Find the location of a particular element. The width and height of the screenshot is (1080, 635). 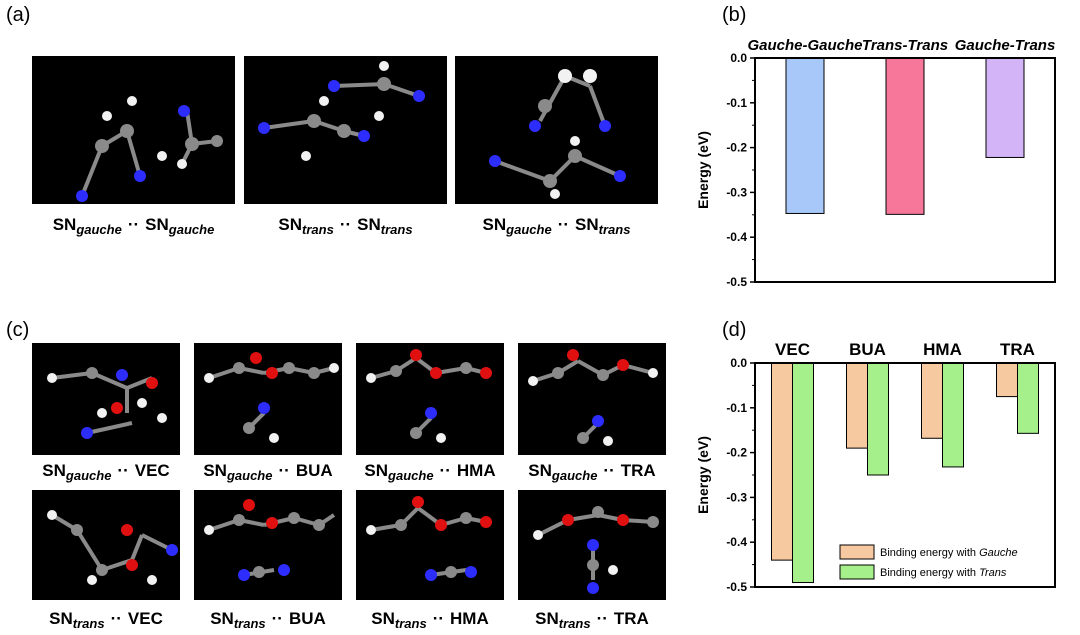

molecule-image-c7 is located at coordinates (430, 545).